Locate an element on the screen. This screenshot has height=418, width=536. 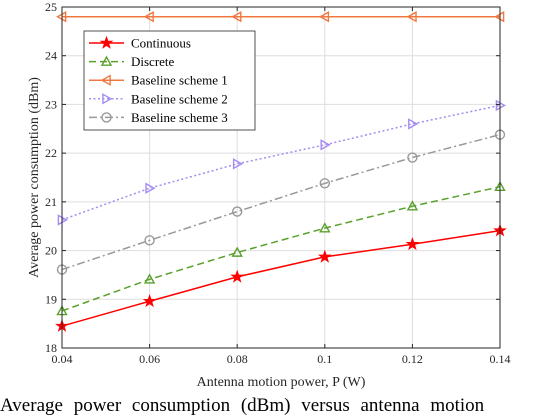
legend-label: Discrete is located at coordinates (153, 61).